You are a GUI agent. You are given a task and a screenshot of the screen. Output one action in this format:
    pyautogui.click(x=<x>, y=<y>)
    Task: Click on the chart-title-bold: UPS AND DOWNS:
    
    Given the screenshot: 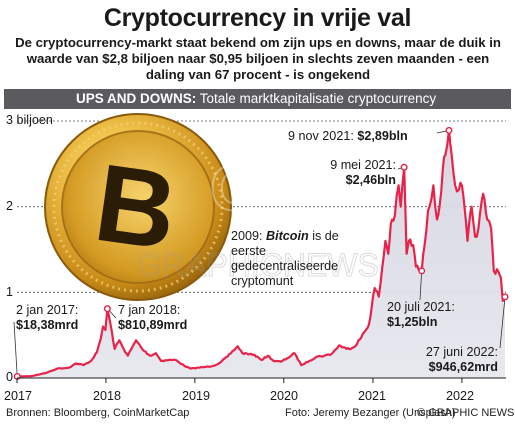 What is the action you would take?
    pyautogui.click(x=136, y=98)
    